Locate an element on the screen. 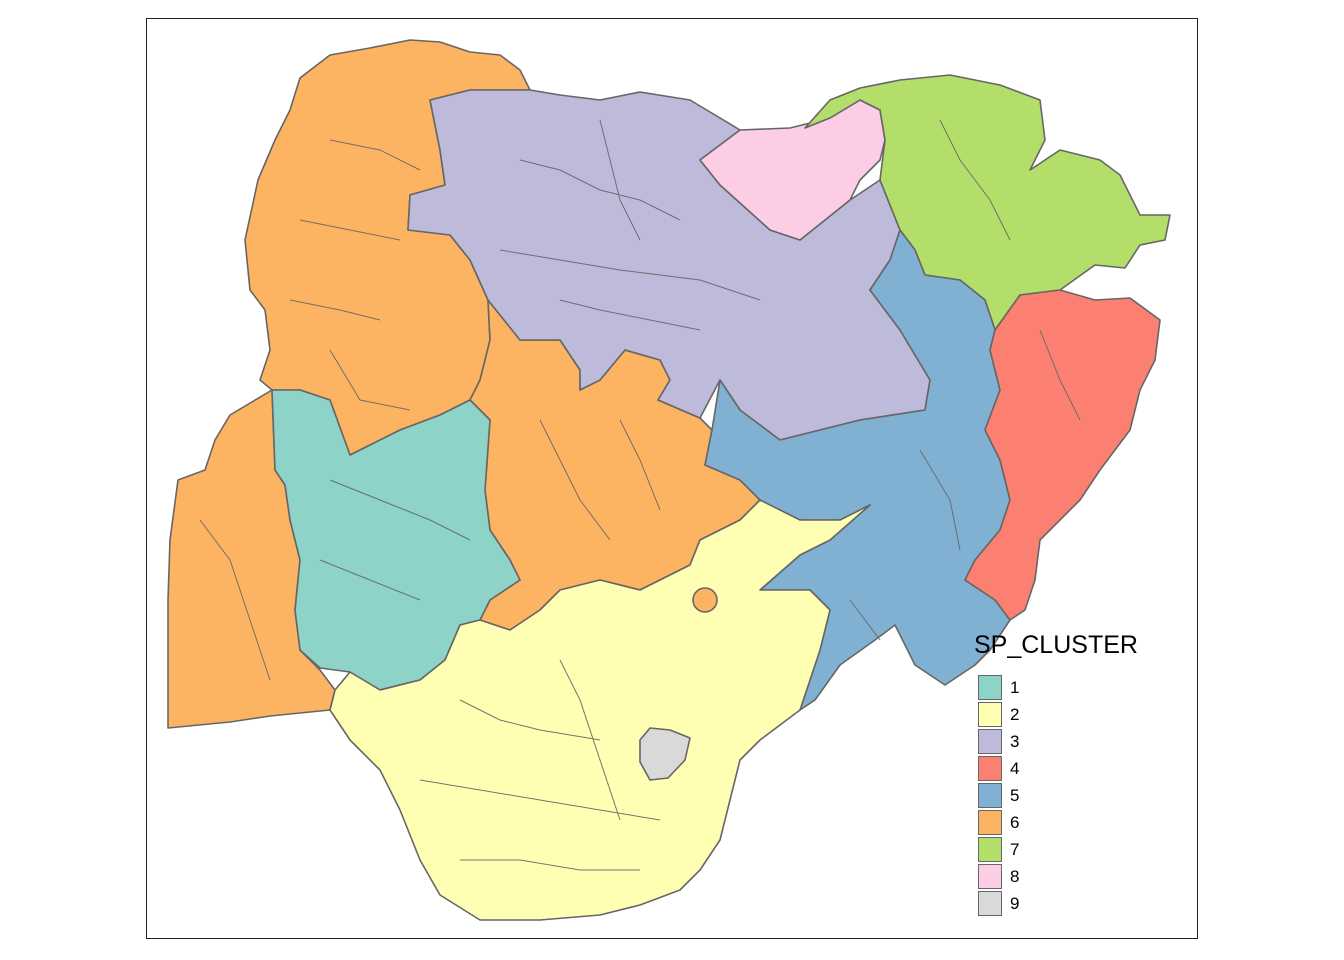  legend-label: 8 is located at coordinates (1015, 876).